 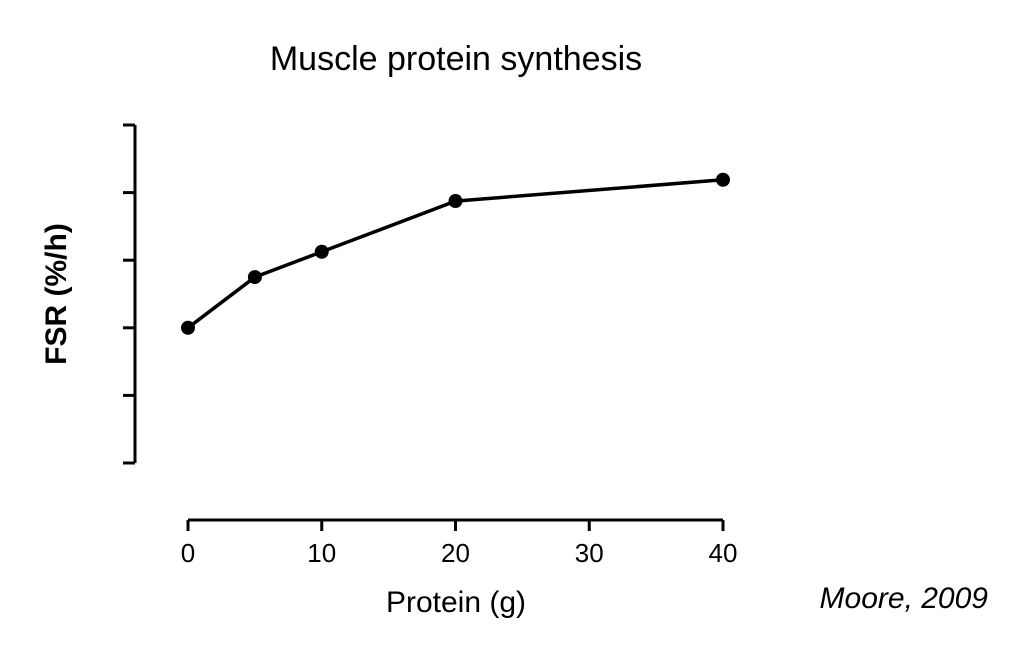 What do you see at coordinates (188, 553) in the screenshot?
I see `x-tick-label-0: 0` at bounding box center [188, 553].